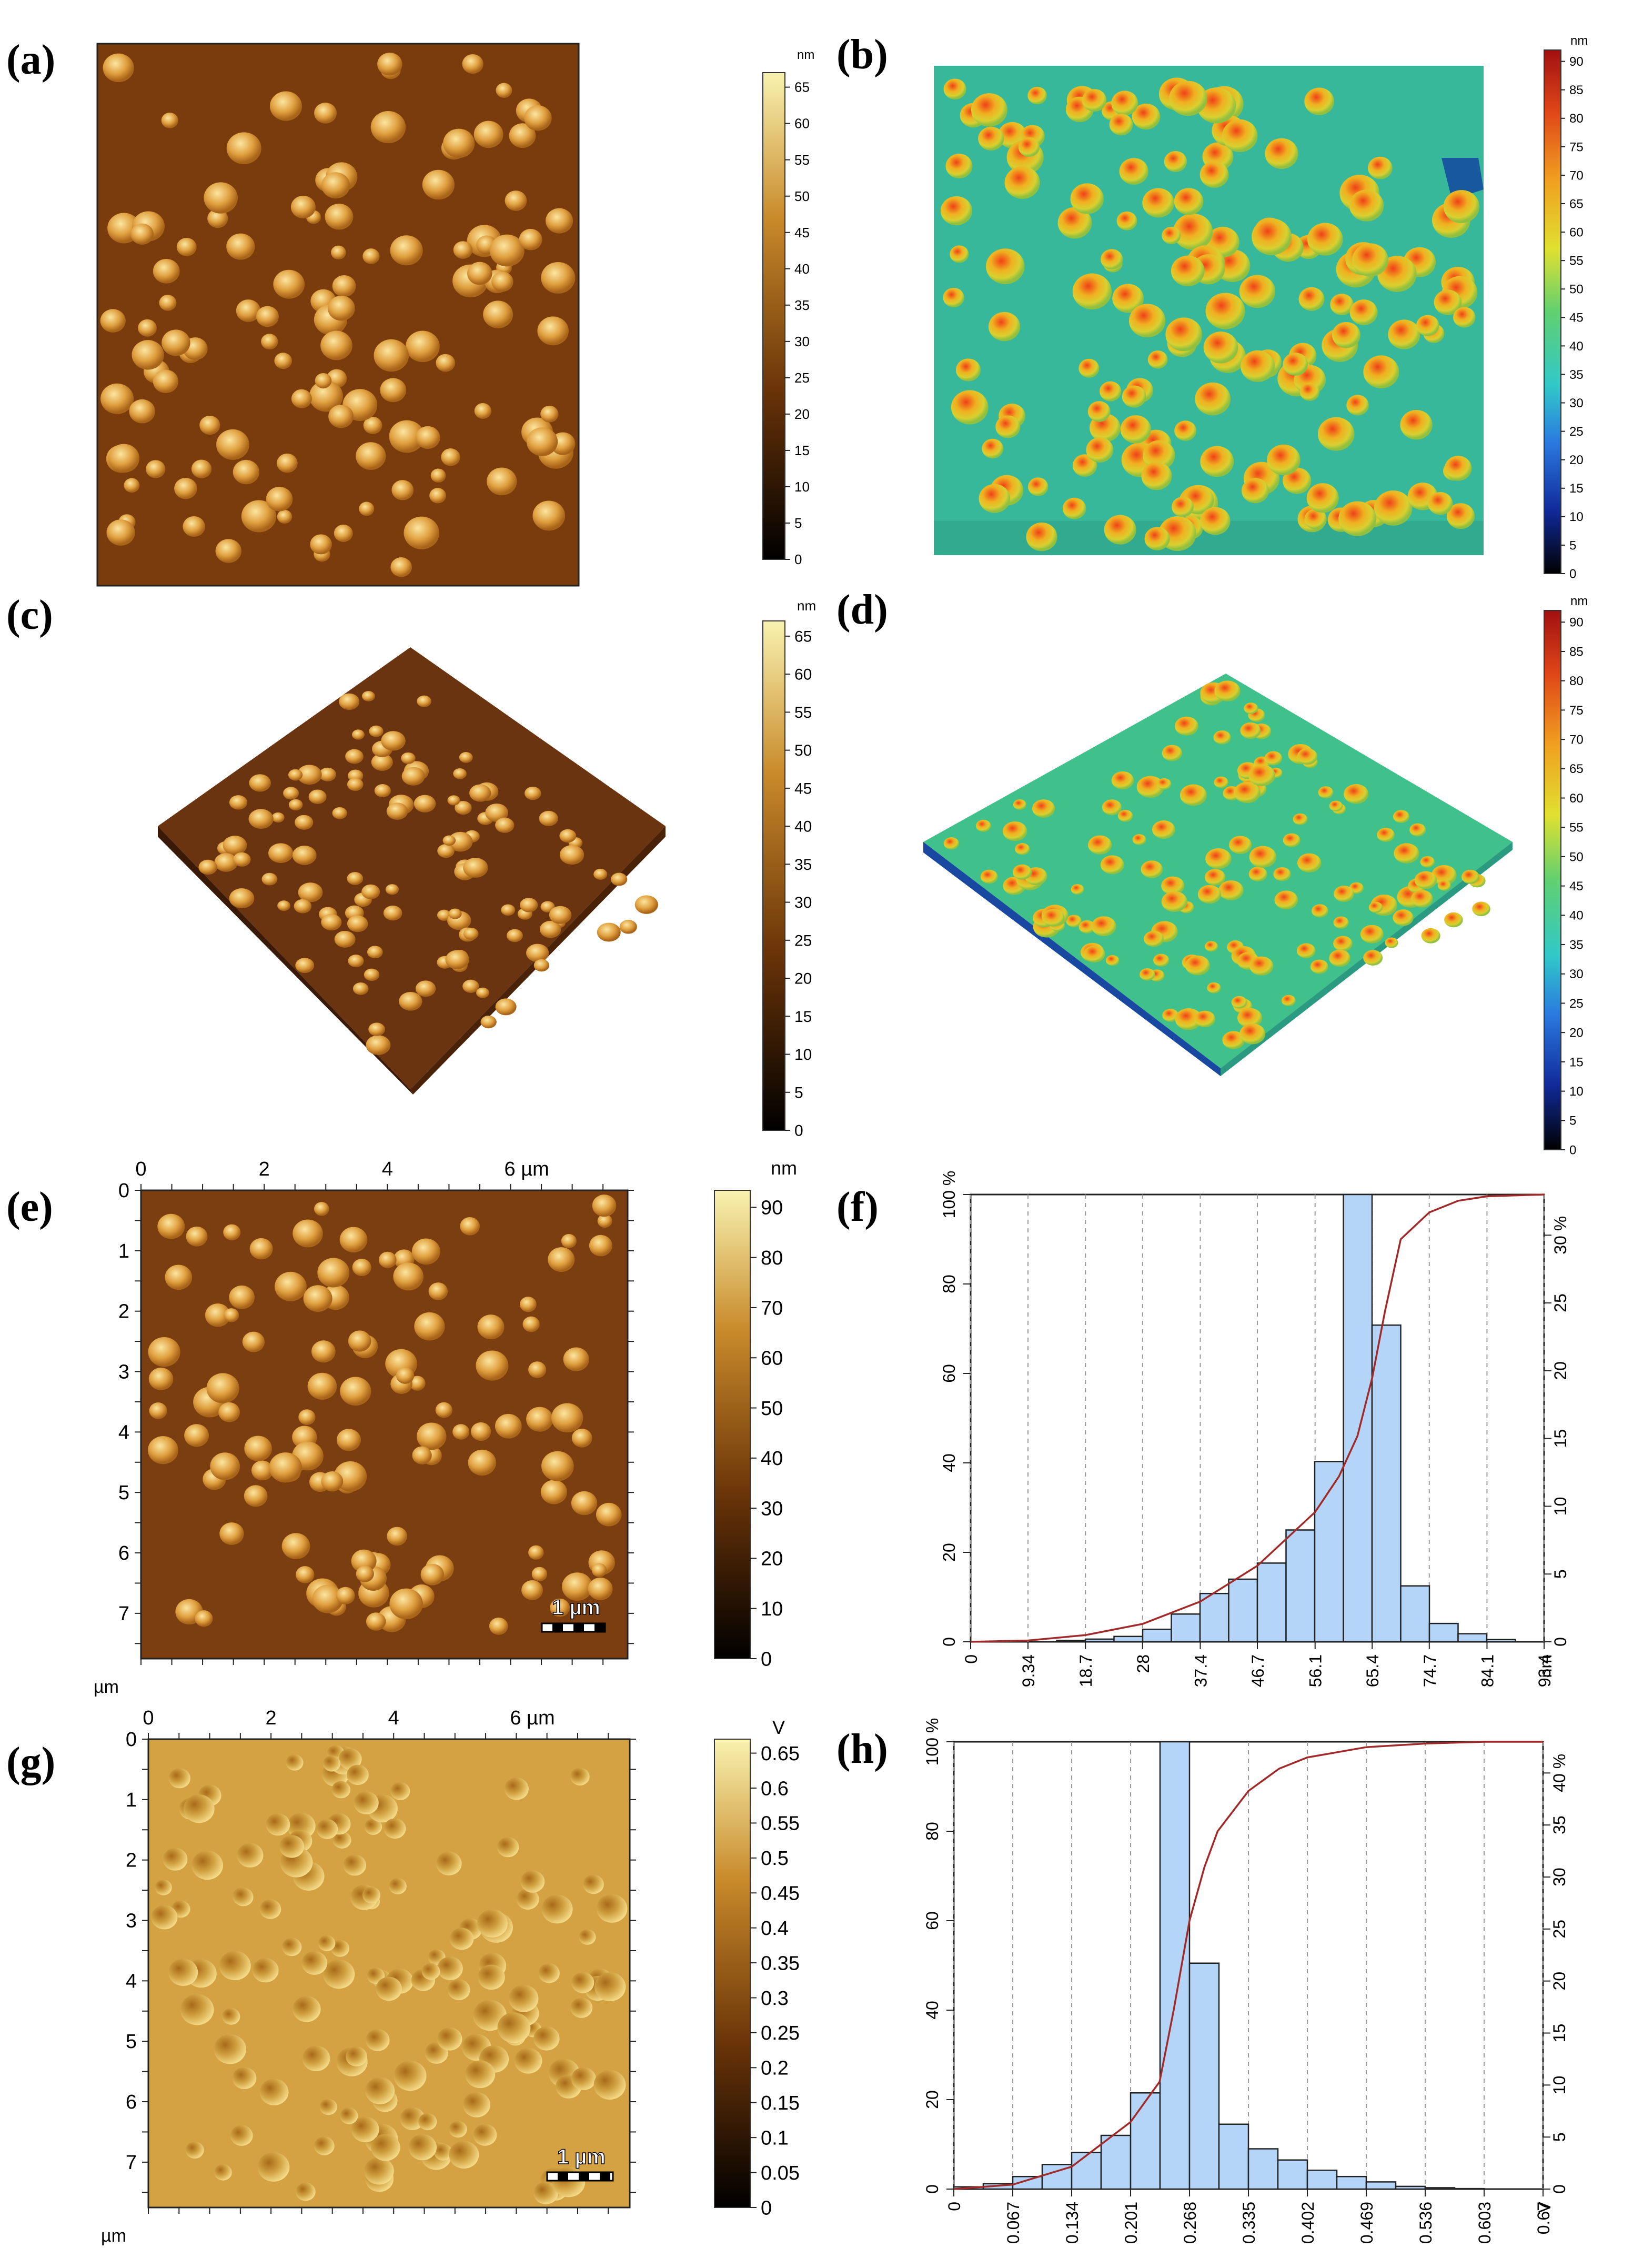 The width and height of the screenshot is (1633, 2268). Describe the element at coordinates (1487, 1670) in the screenshot. I see `x-tick-label: 84.1` at that location.